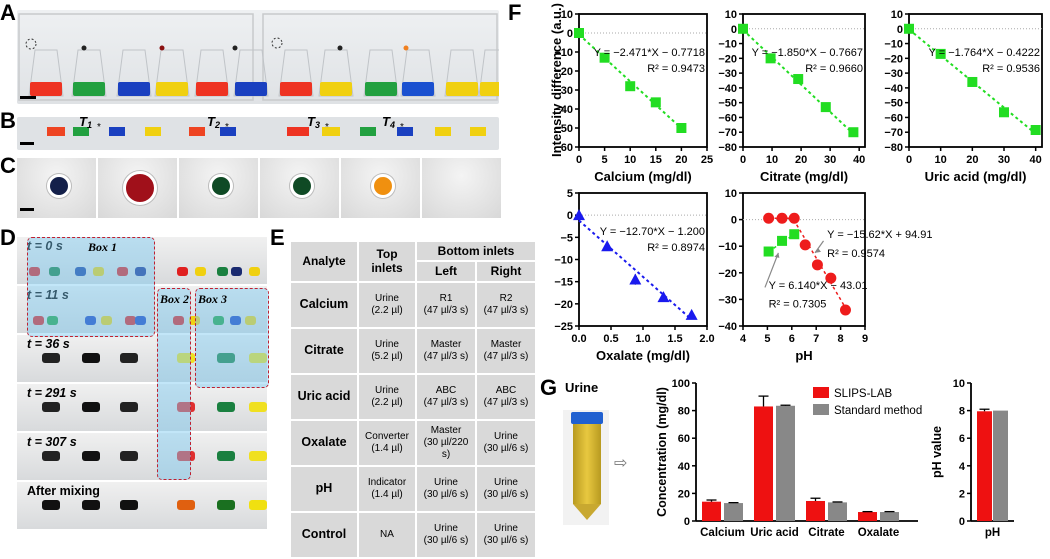 Image resolution: width=1050 pixels, height=559 pixels. Describe the element at coordinates (681, 384) in the screenshot. I see `y-tick-label: 100` at that location.